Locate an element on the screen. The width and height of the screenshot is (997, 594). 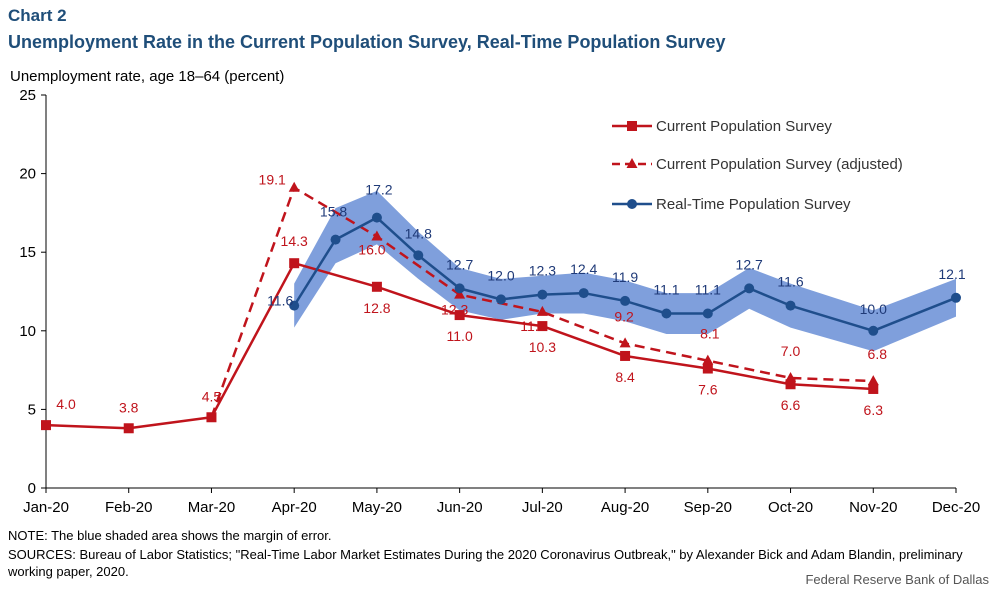
data-label: 8.1 is located at coordinates (710, 334).